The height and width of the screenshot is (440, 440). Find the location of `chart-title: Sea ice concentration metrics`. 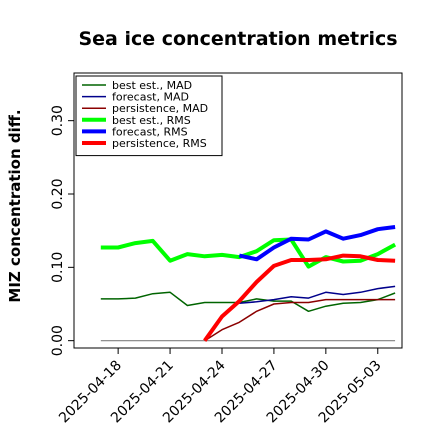

chart-title: Sea ice concentration metrics is located at coordinates (237, 39).